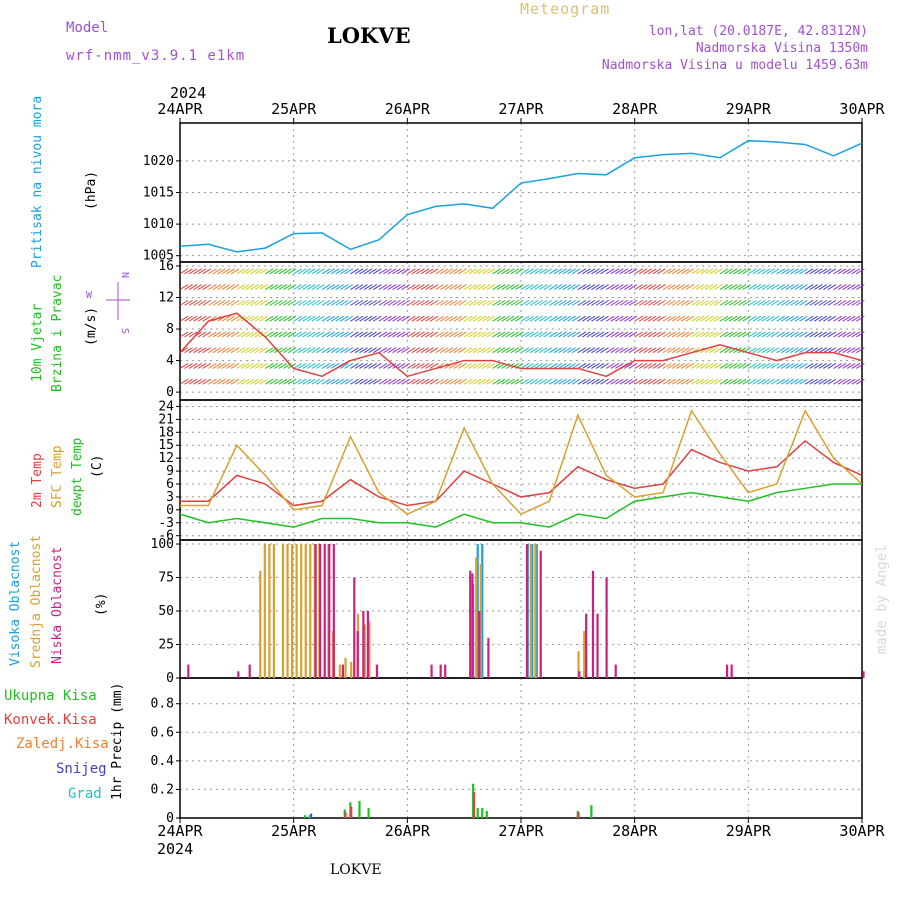 The width and height of the screenshot is (900, 900). What do you see at coordinates (359, 809) in the screenshot?
I see `bar-precip` at bounding box center [359, 809].